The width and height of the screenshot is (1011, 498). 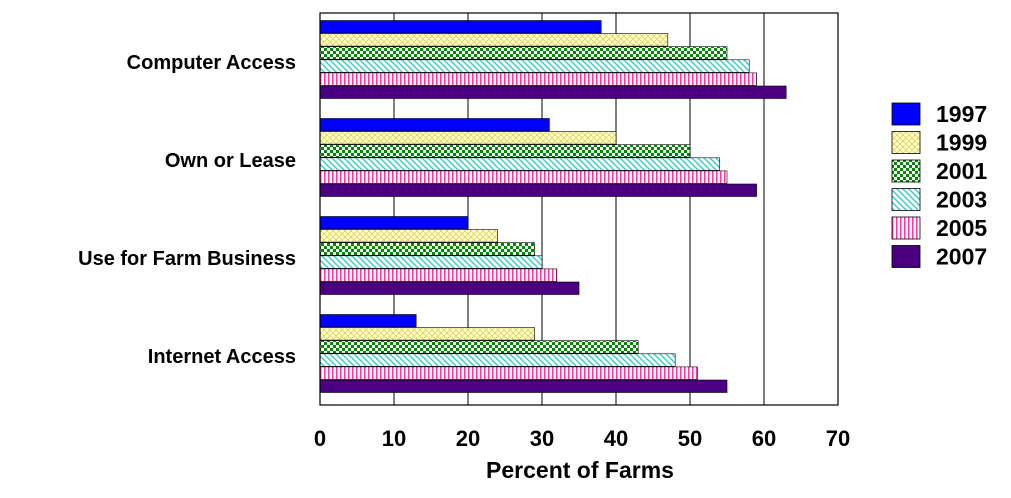 I want to click on category-label: Internet Access, so click(x=222, y=357).